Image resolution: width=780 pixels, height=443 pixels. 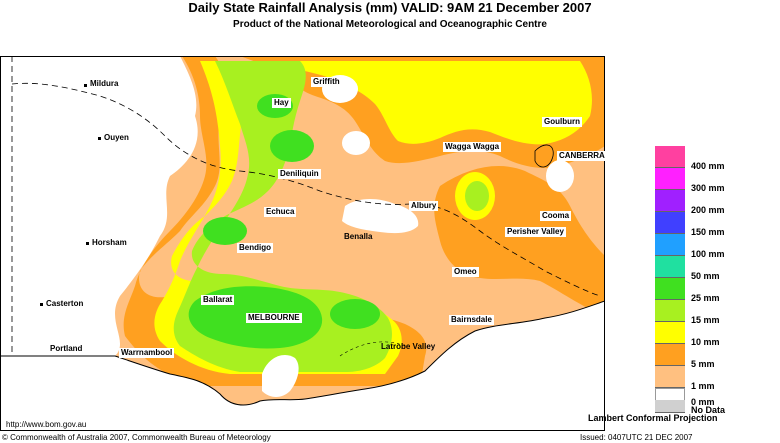 I want to click on legend-label: 25 mm, so click(x=705, y=298).